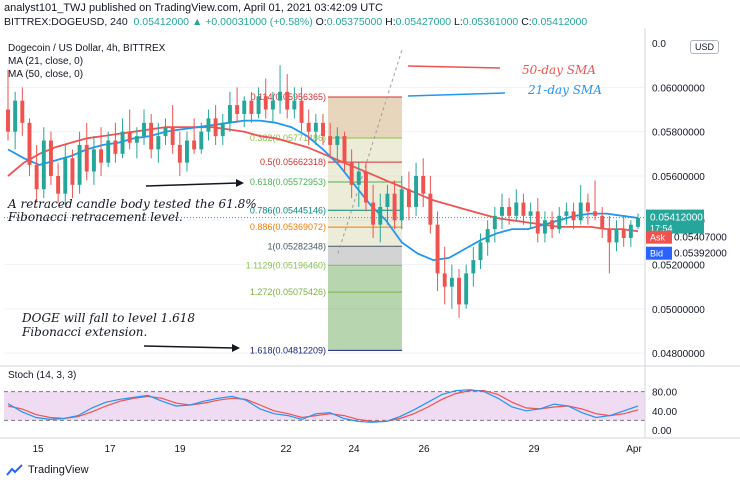 The height and width of the screenshot is (486, 740). Describe the element at coordinates (108, 318) in the screenshot. I see `note2-line1: DOGE will fall to level 1.618` at that location.